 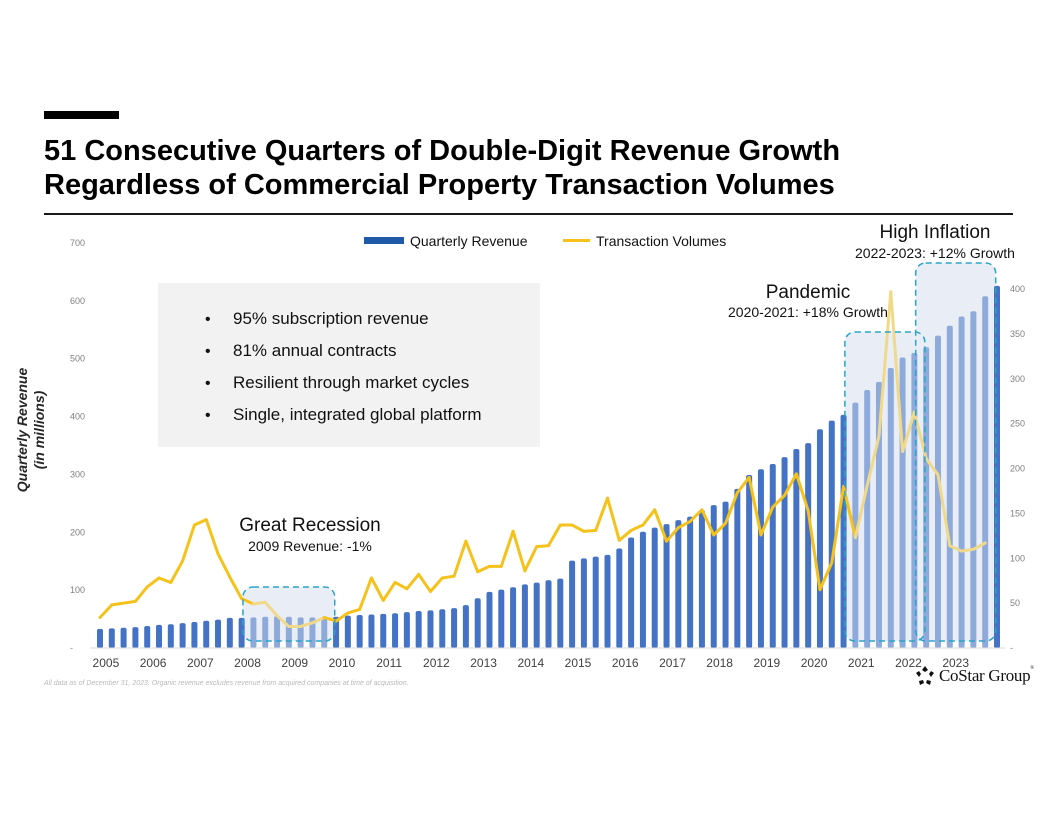 I want to click on x-tick-label: 2009, so click(x=294, y=663).